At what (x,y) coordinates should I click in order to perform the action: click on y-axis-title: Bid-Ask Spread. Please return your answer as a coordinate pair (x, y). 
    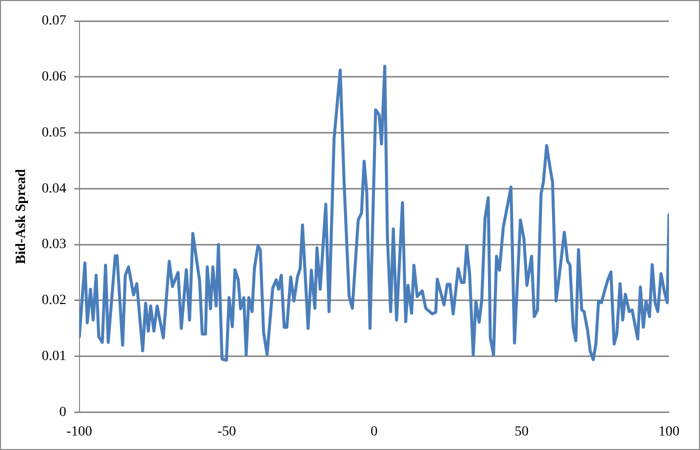
    Looking at the image, I should click on (22, 216).